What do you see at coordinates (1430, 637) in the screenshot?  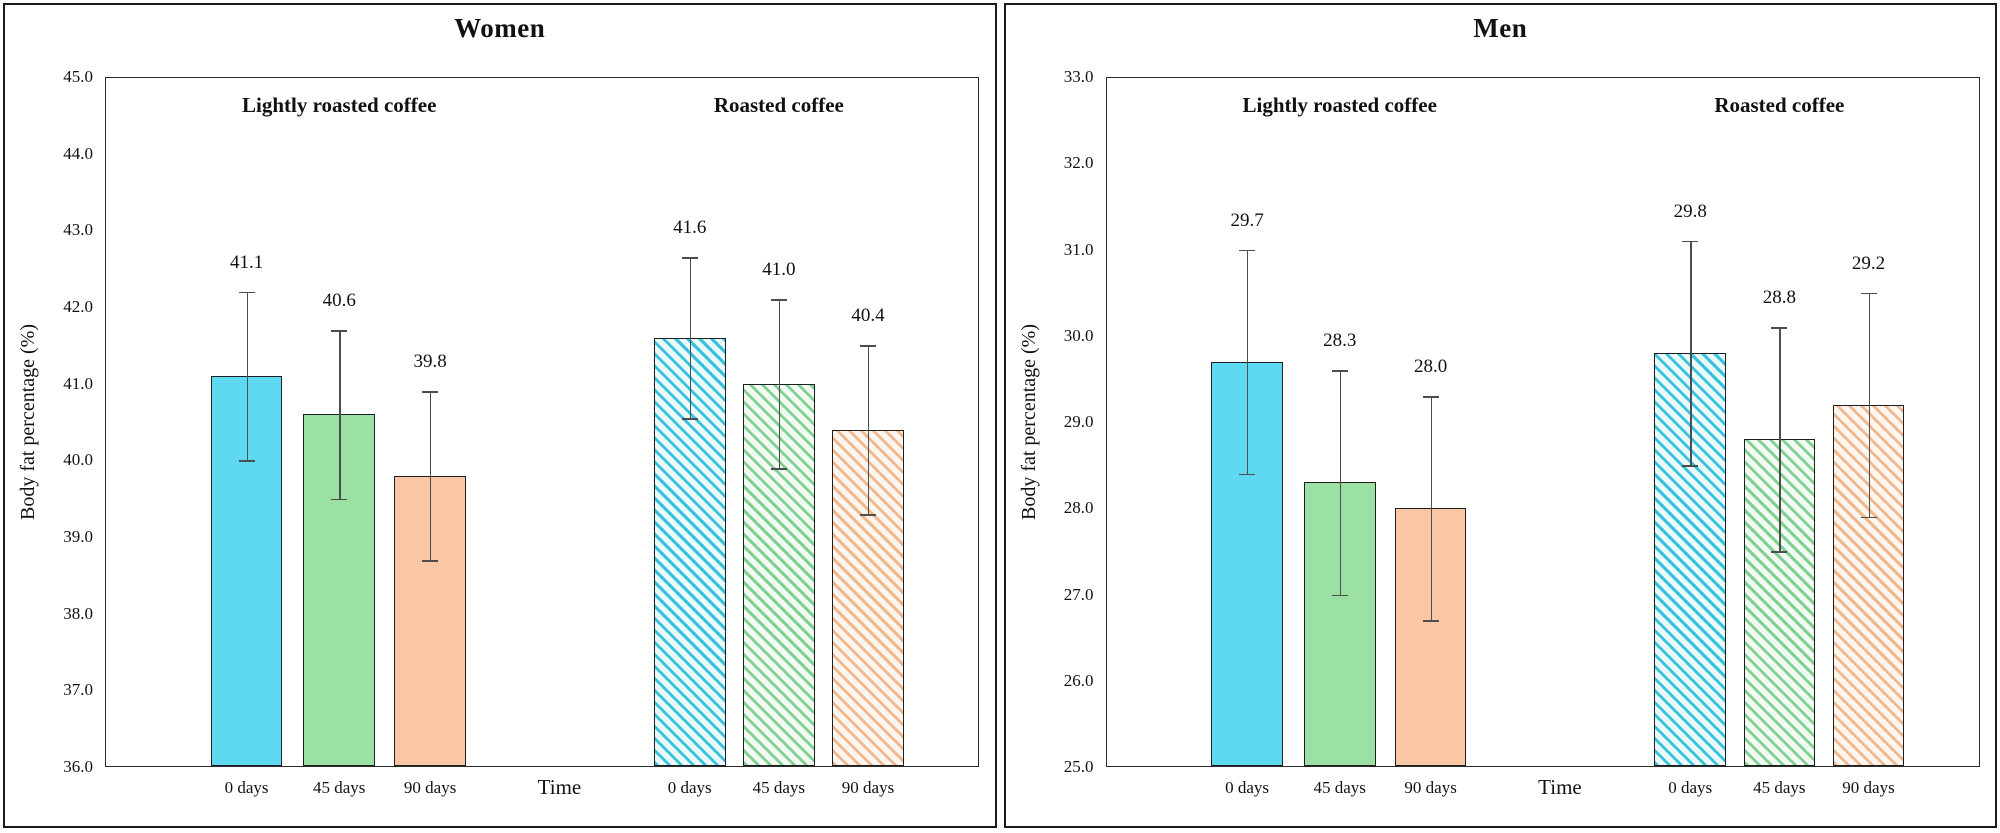 I see `bar-men-lightly-roasted-coffee-90-days` at bounding box center [1430, 637].